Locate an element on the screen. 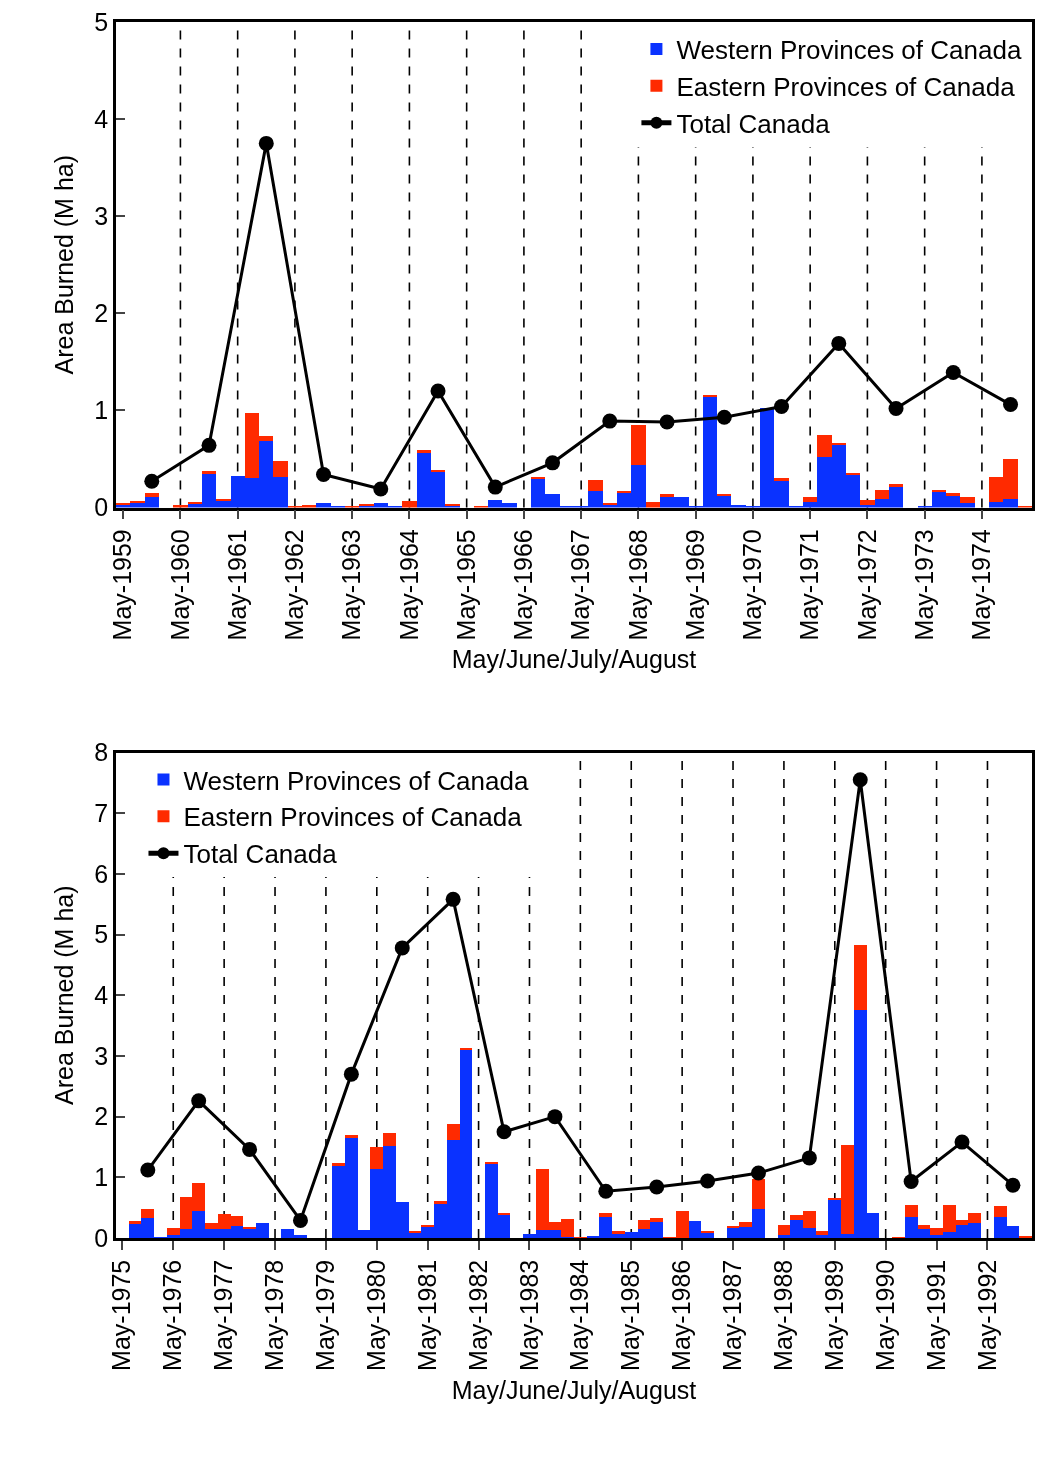 The image size is (1037, 1457). x-tick-label: May-1992 is located at coordinates (986, 1315).